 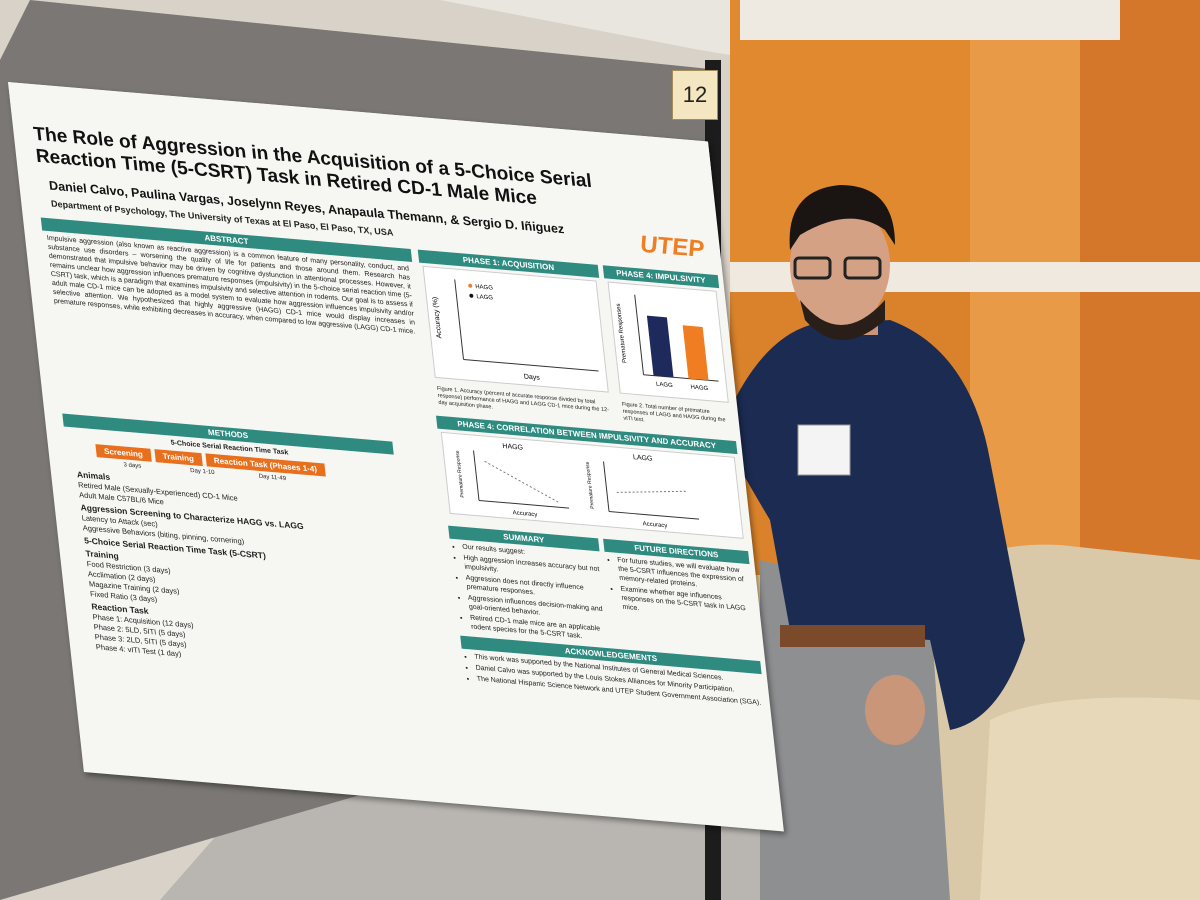 I want to click on panel-label: HAGG, so click(x=512, y=447).